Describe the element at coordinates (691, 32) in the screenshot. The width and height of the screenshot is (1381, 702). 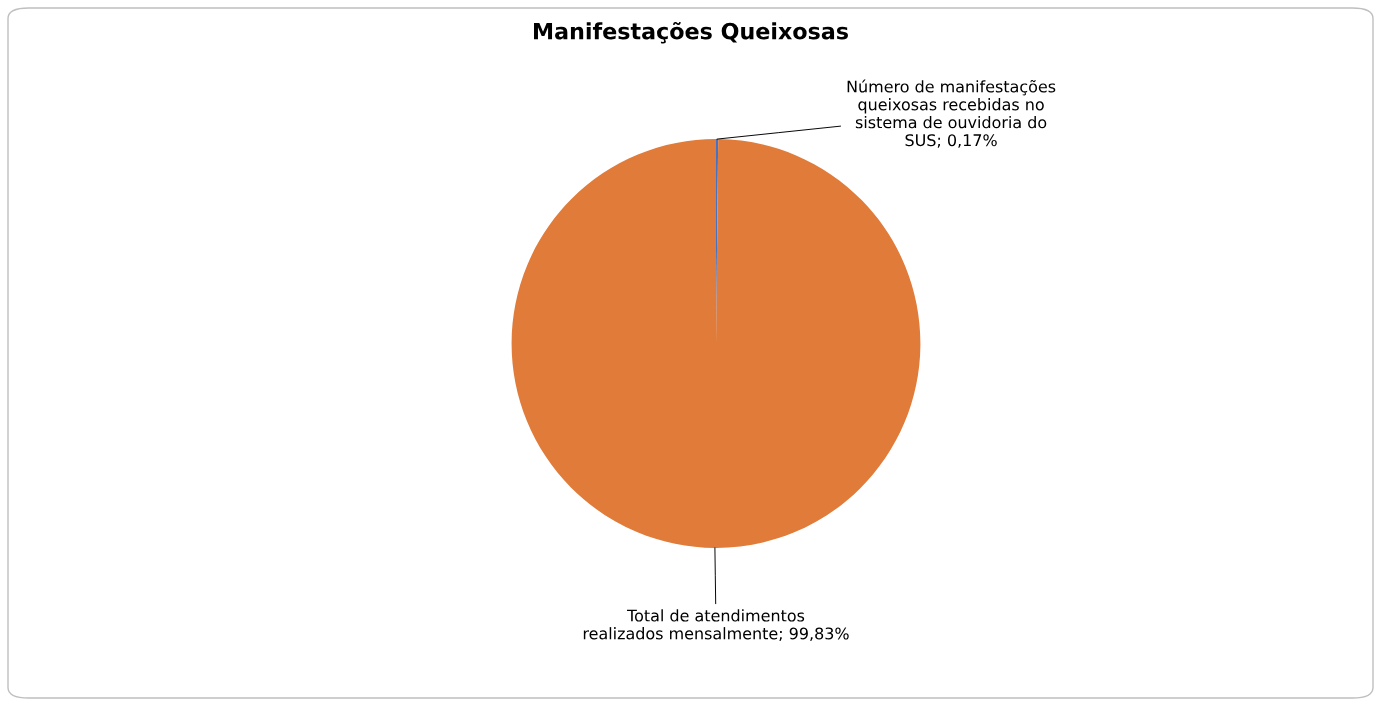
I see `chart-title: Manifestações Queixosas` at that location.